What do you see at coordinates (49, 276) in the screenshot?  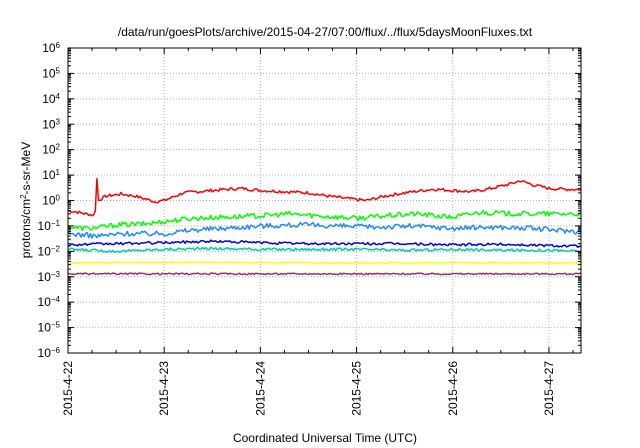 I see `y-tick-label: 10⁻³` at bounding box center [49, 276].